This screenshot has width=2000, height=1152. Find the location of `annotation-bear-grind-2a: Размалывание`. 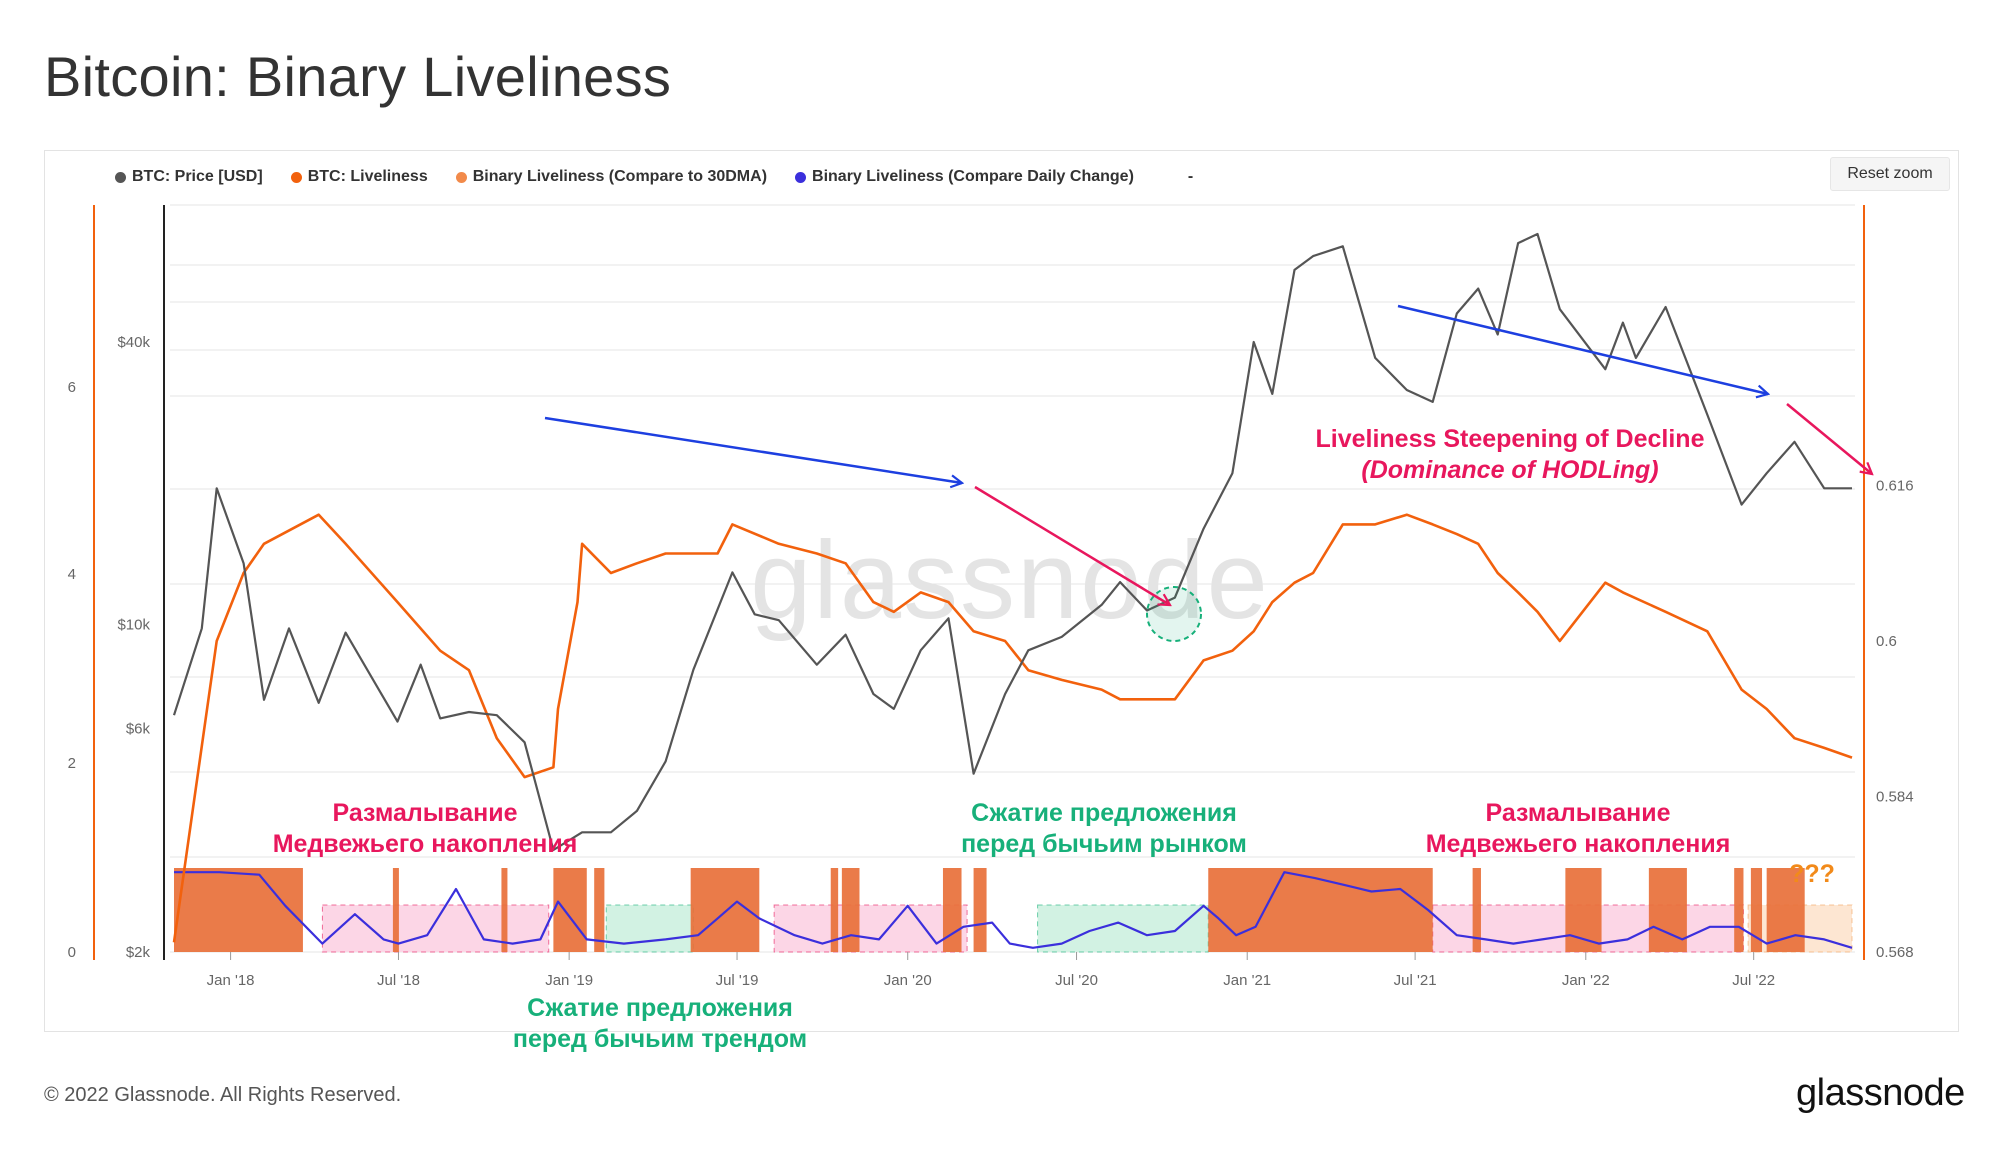

annotation-bear-grind-2a: Размалывание is located at coordinates (1578, 813).